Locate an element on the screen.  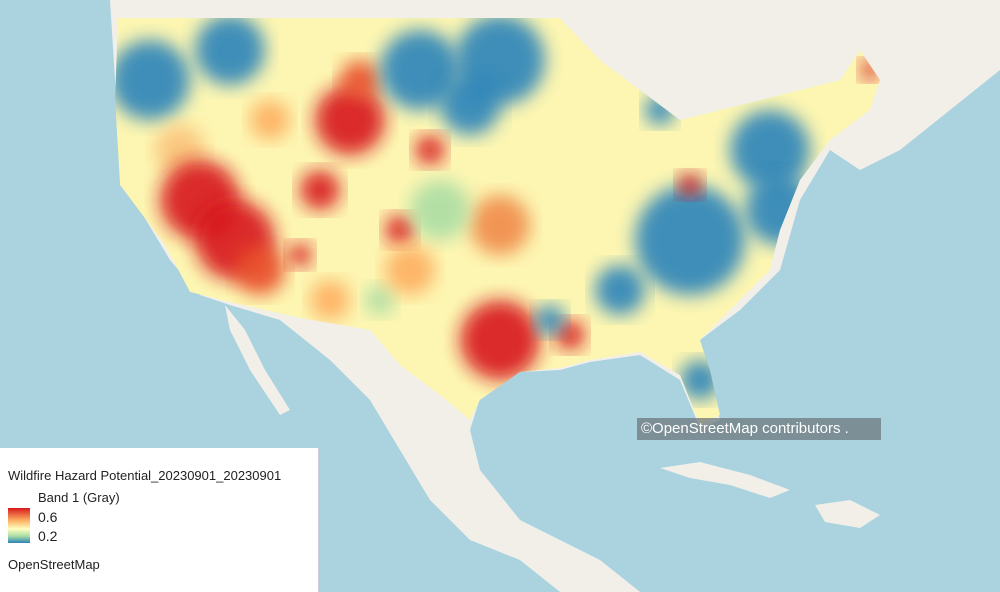
land-hispaniola is located at coordinates (847, 514).